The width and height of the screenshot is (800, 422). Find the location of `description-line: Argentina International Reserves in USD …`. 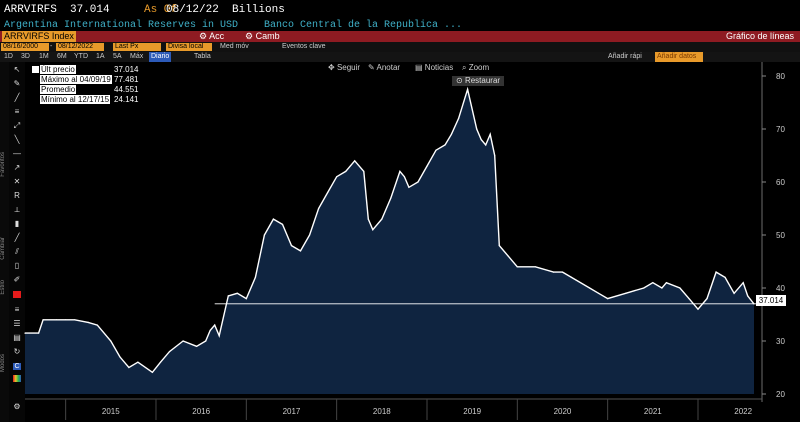

description-line: Argentina International Reserves in USD … is located at coordinates (400, 26).